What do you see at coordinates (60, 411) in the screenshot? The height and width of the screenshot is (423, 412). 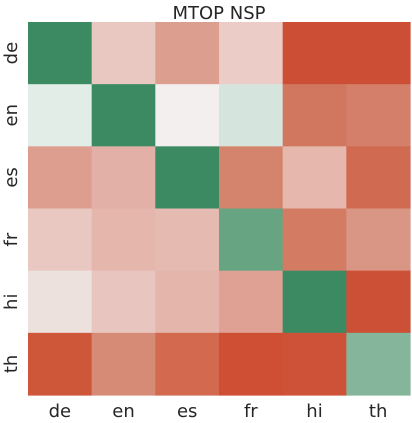 I see `x-tick-label-de: de` at bounding box center [60, 411].